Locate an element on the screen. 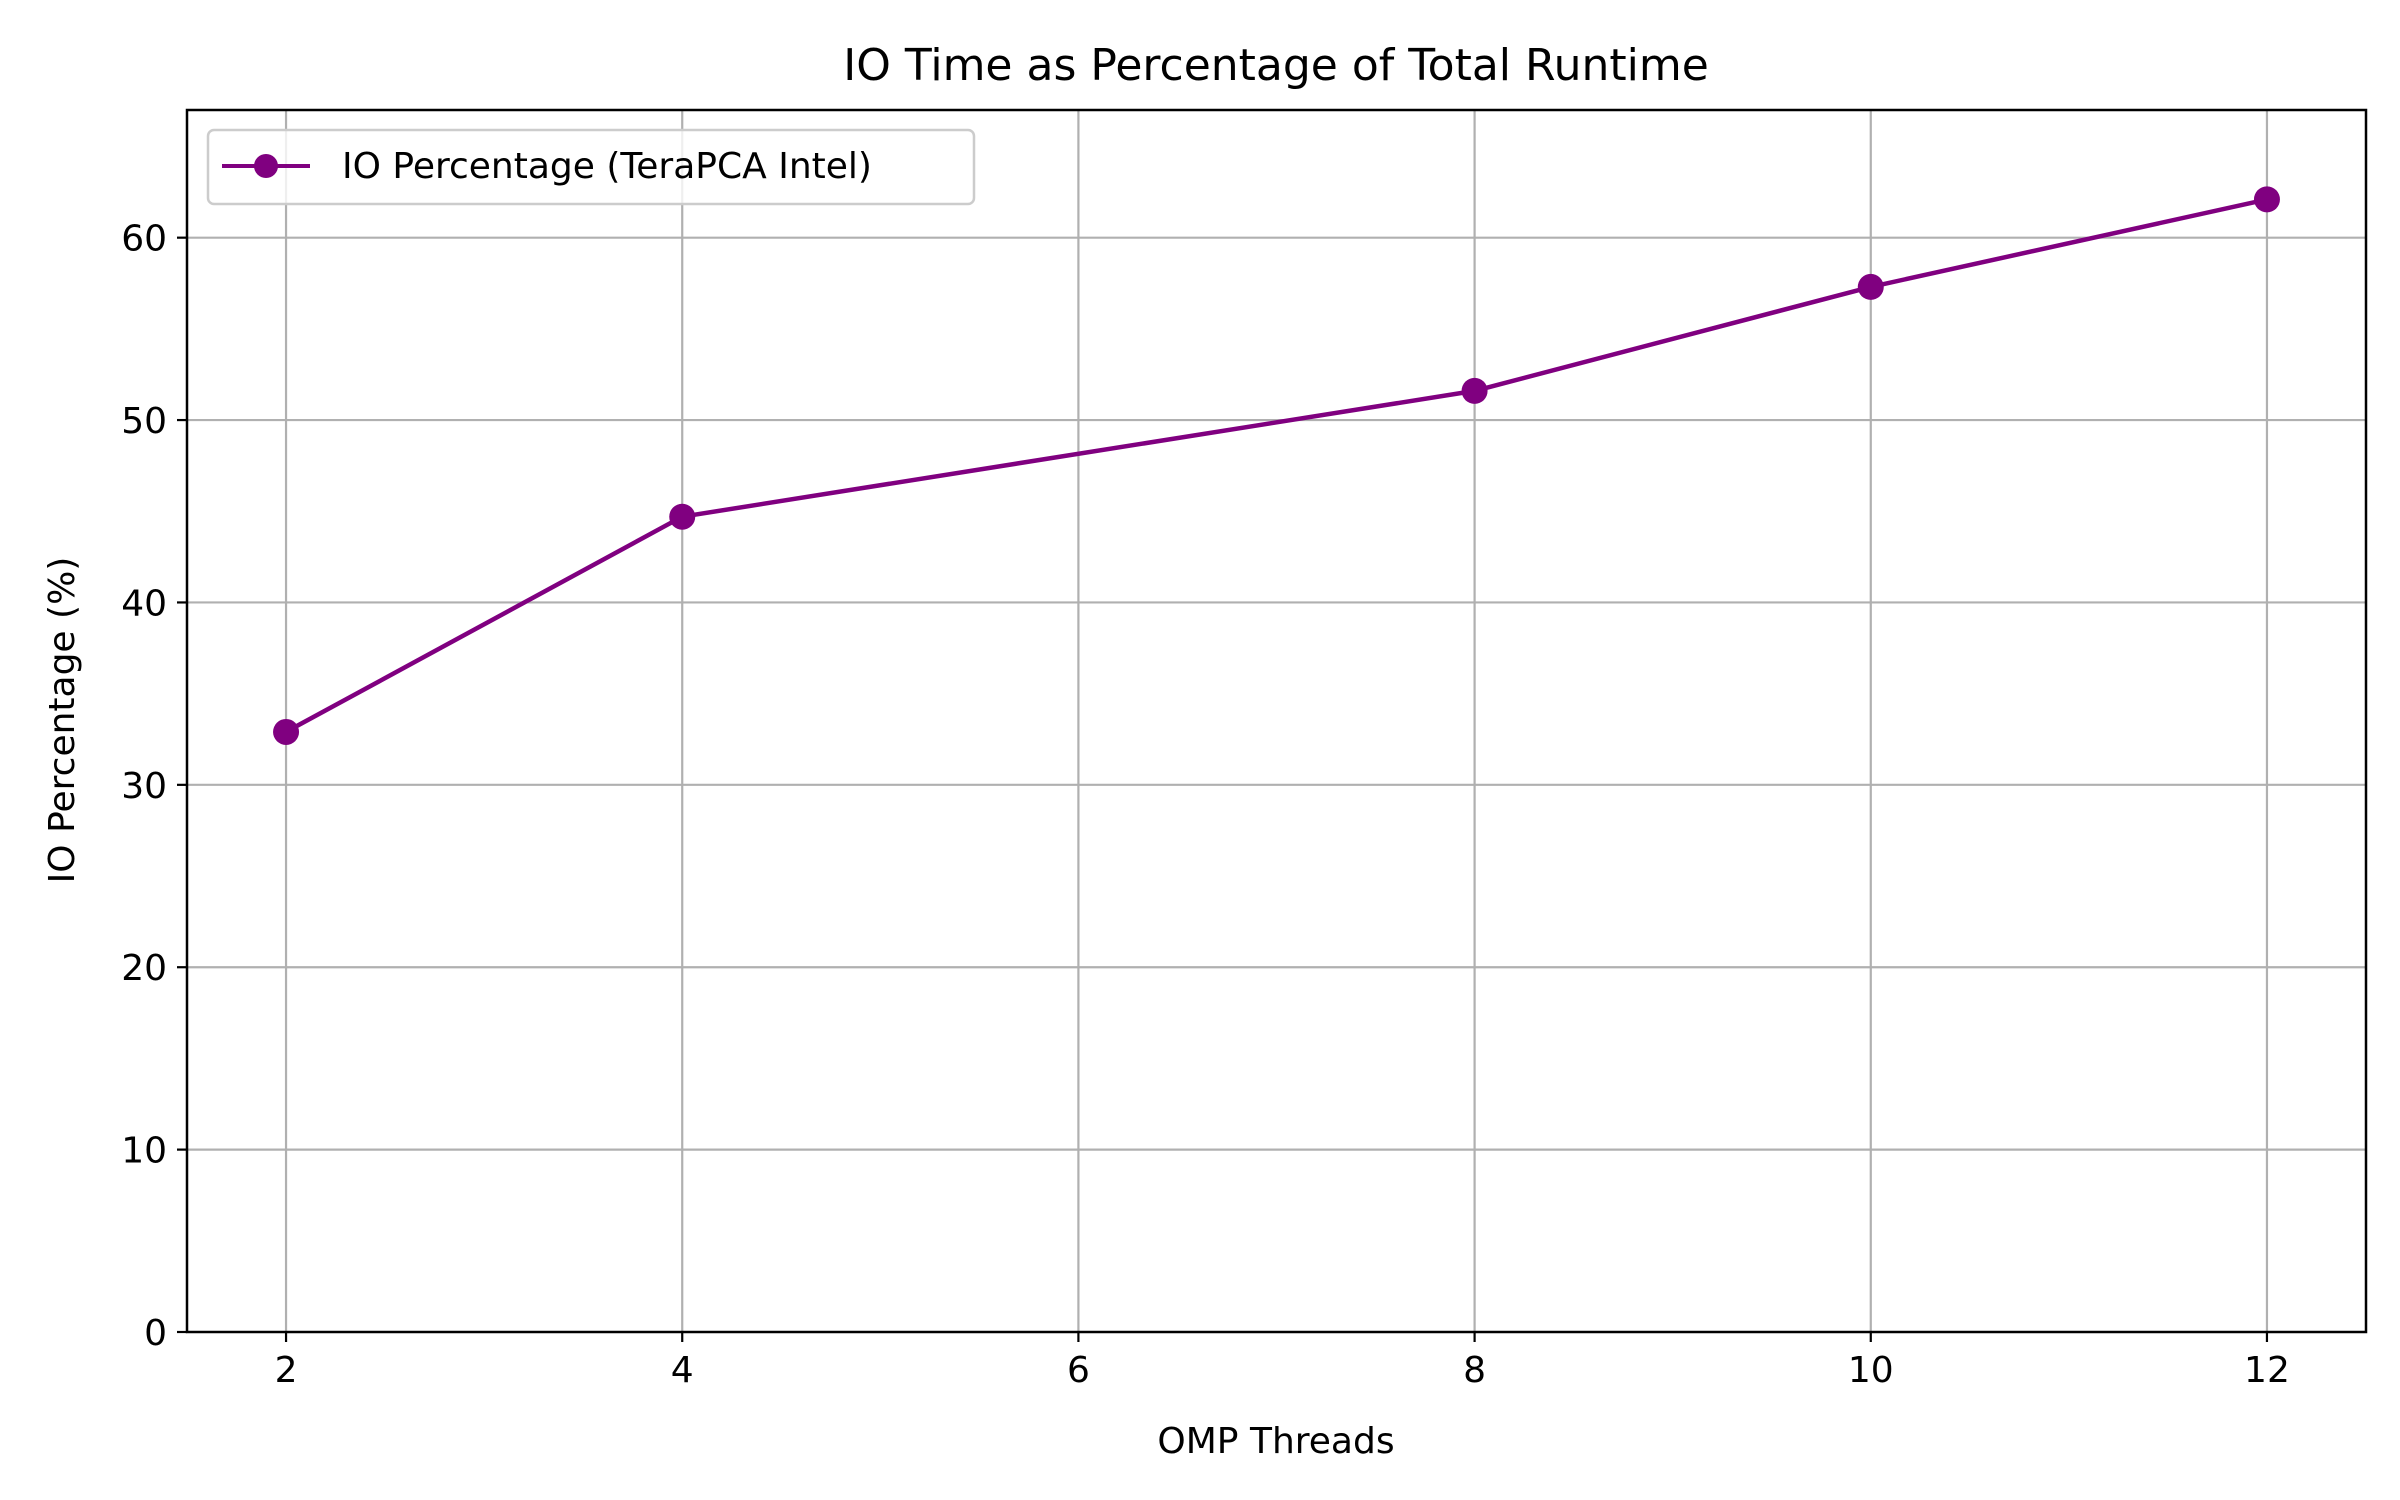  legend: IO Percentage (TeraPCA Intel) is located at coordinates (591, 167).